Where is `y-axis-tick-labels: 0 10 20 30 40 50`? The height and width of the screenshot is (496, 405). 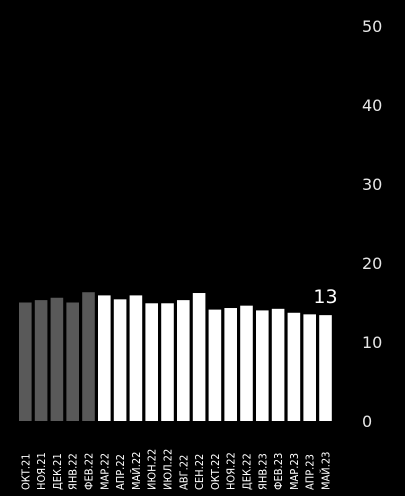
y-axis-tick-labels: 0 10 20 30 40 50 is located at coordinates (372, 224).